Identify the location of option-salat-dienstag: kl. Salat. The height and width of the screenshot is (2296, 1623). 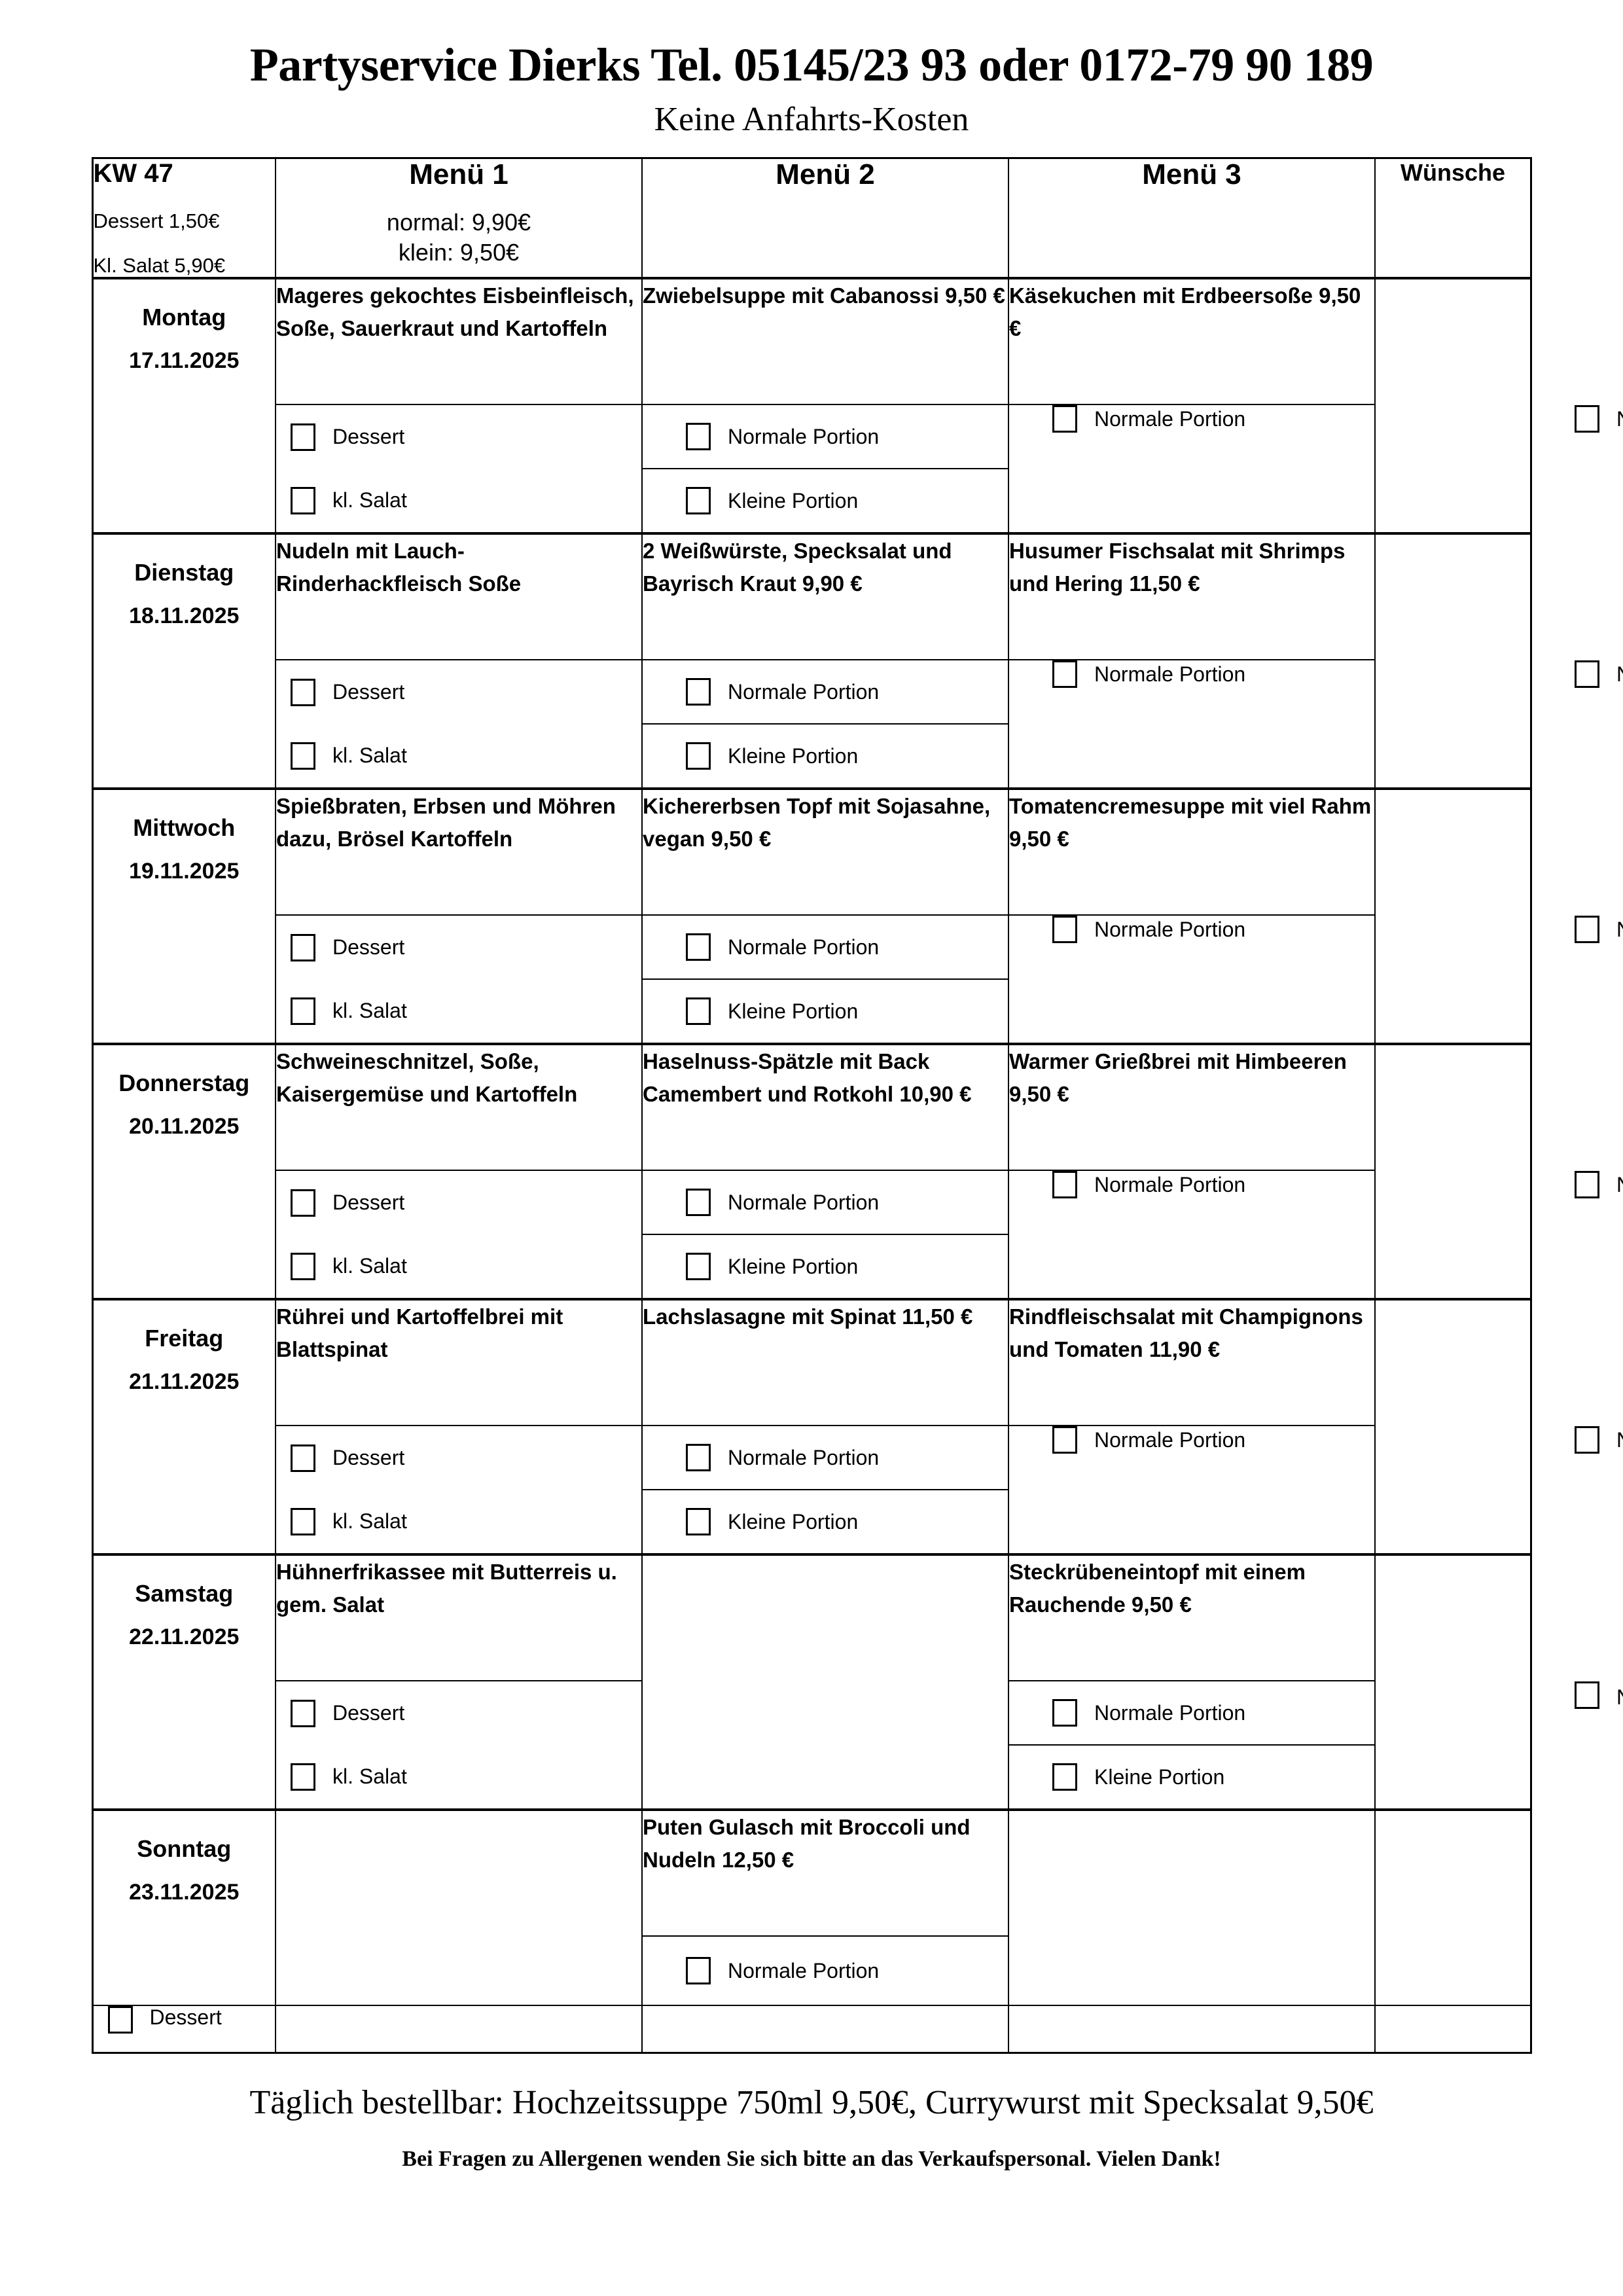
(459, 757).